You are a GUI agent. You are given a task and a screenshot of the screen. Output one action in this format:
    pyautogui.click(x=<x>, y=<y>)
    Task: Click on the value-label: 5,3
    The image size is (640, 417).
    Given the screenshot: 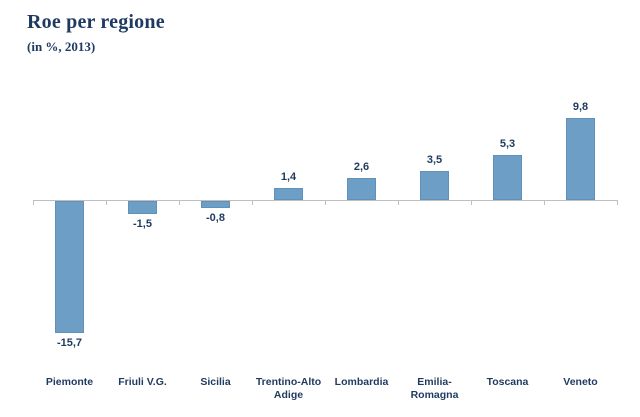 What is the action you would take?
    pyautogui.click(x=507, y=144)
    